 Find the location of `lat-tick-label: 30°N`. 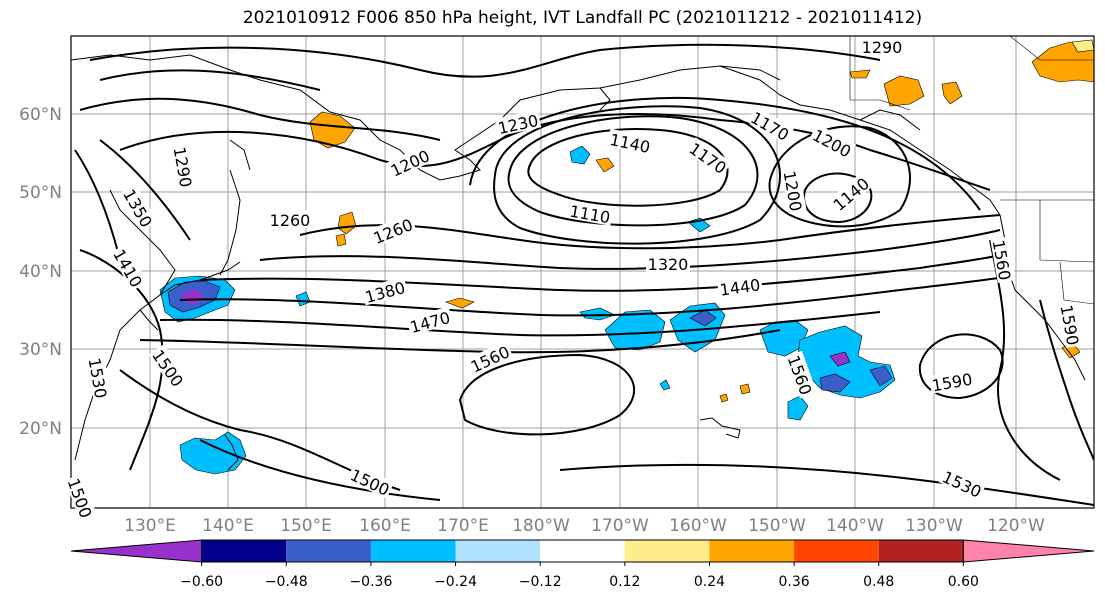

lat-tick-label: 30°N is located at coordinates (40, 350).